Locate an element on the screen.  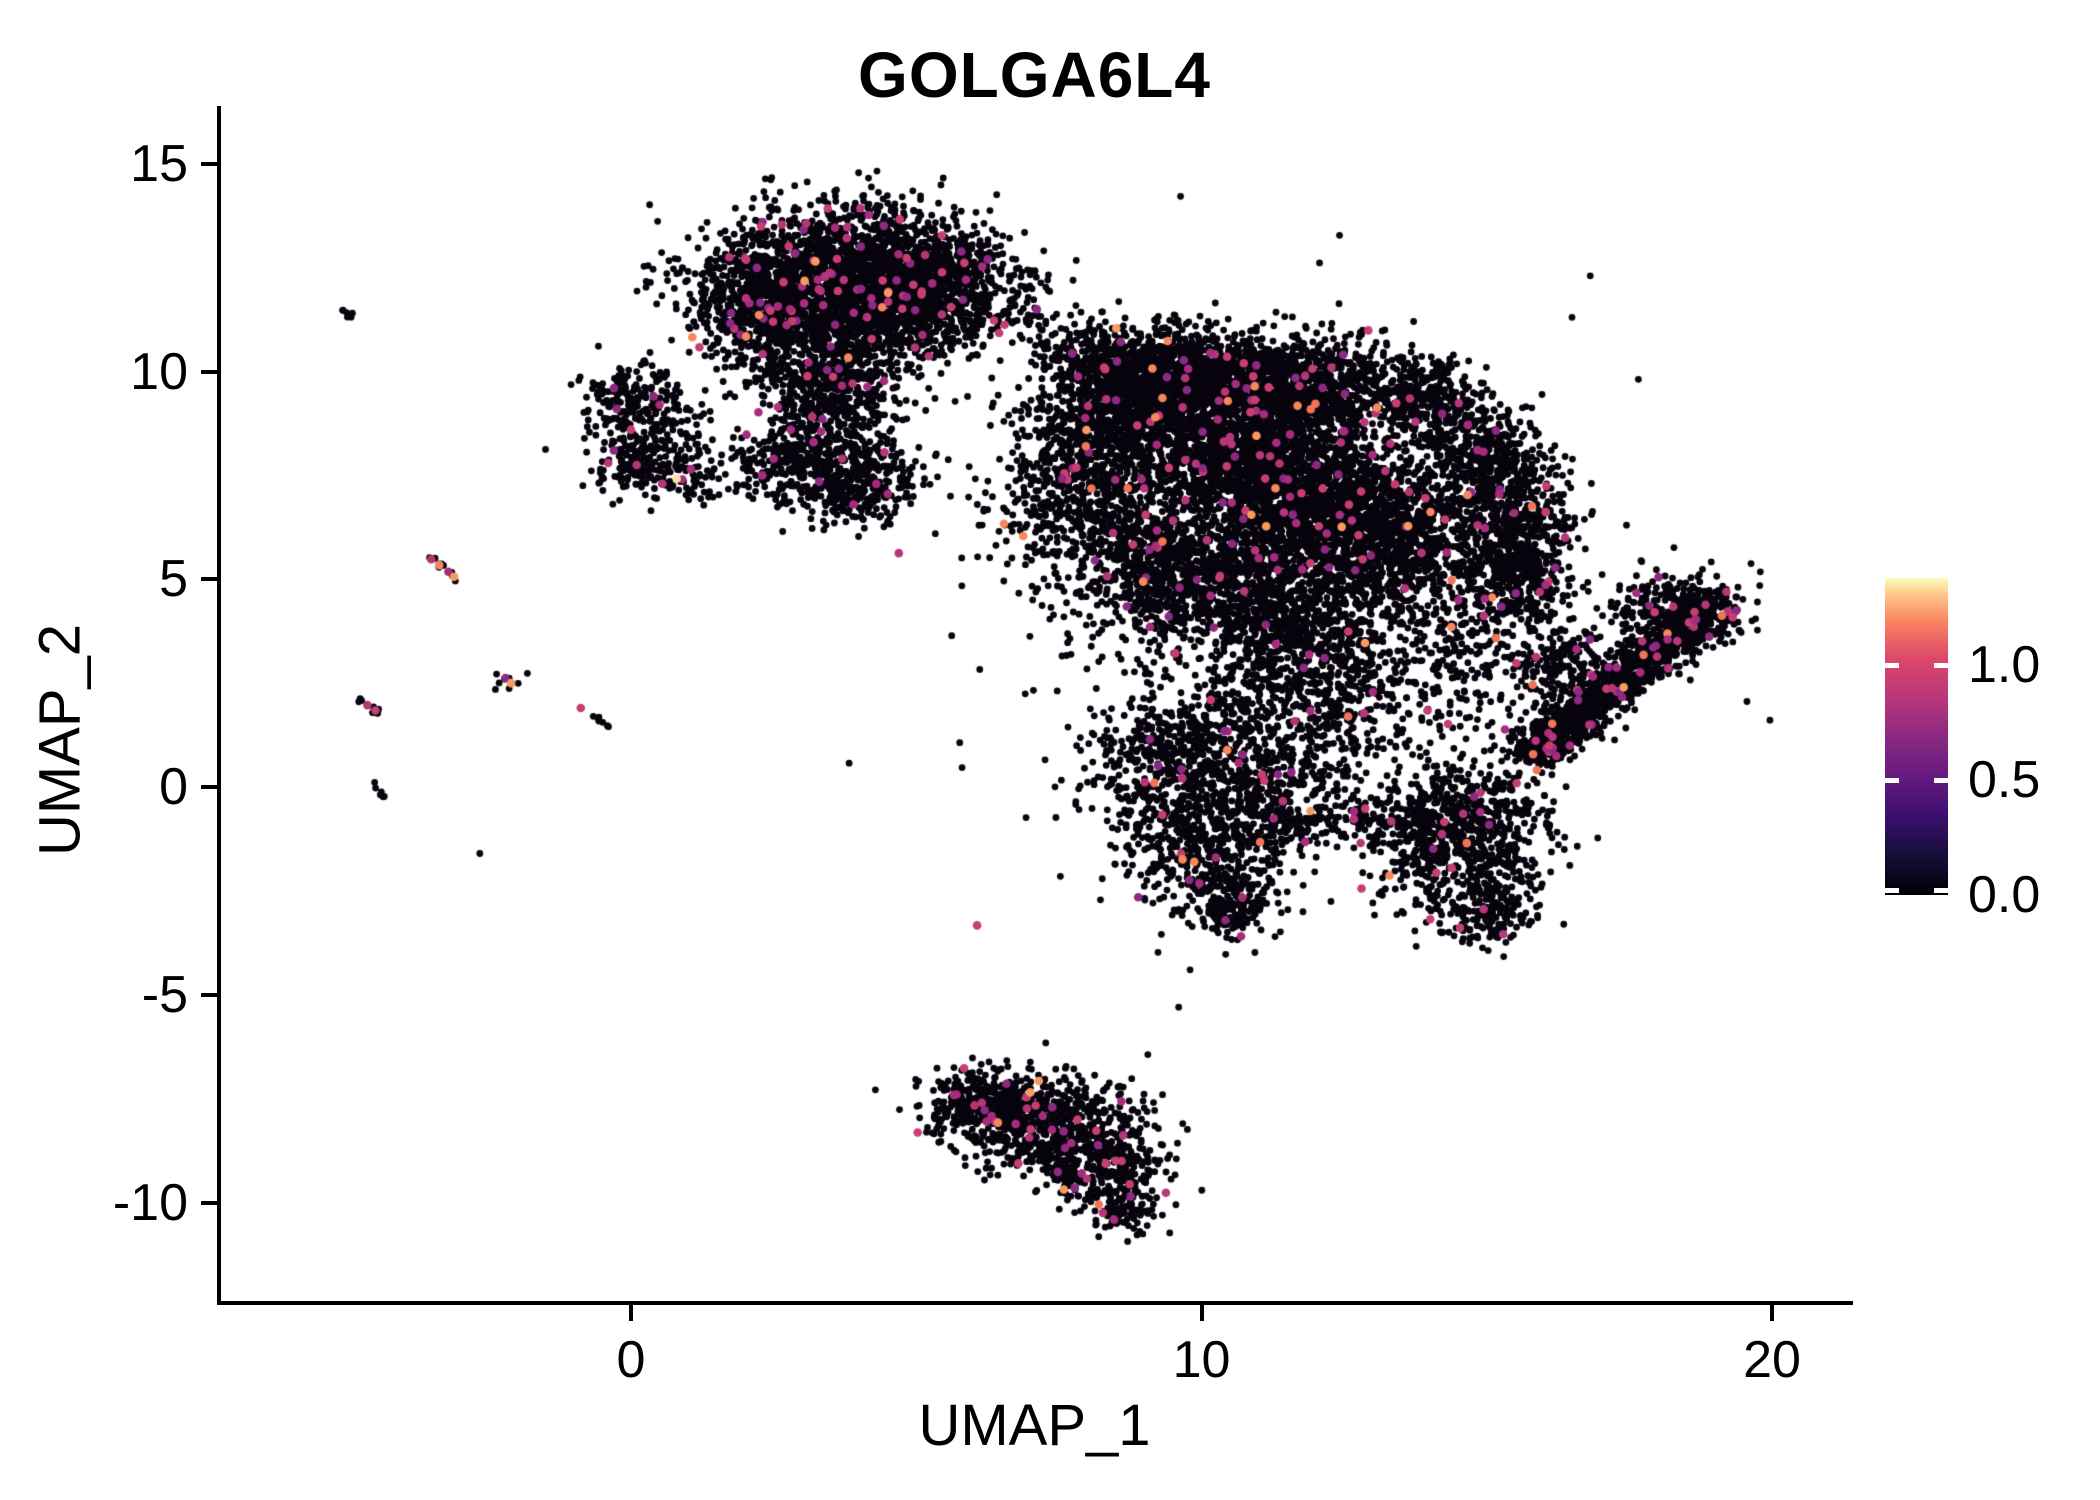
colorbar-gradient is located at coordinates (1916, 736).